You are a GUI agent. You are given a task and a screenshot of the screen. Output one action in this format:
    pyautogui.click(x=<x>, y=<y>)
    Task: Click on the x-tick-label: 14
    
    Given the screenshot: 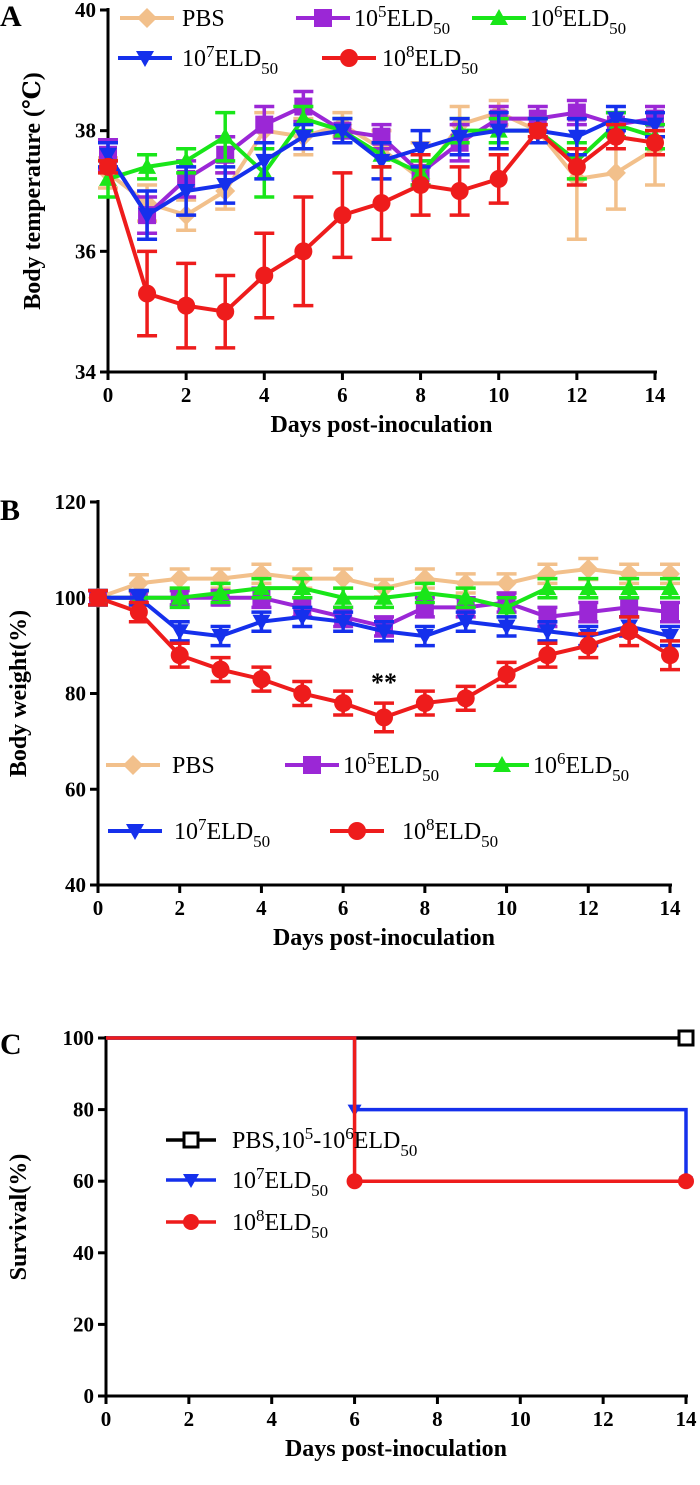 What is the action you would take?
    pyautogui.click(x=687, y=1419)
    